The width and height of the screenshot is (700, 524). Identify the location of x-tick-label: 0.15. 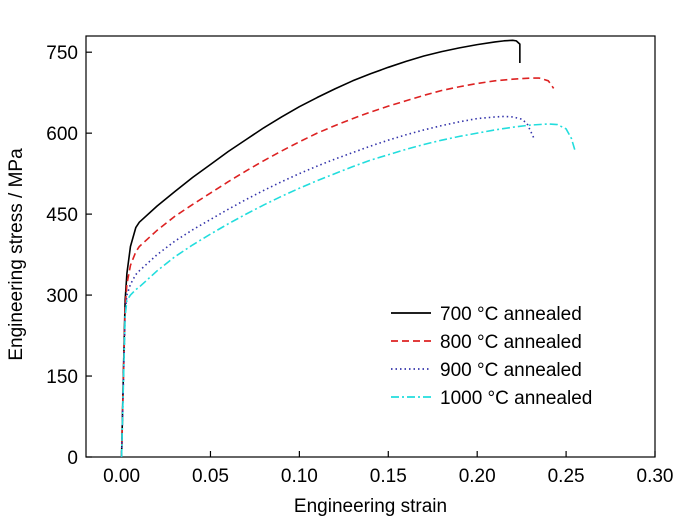
(388, 476).